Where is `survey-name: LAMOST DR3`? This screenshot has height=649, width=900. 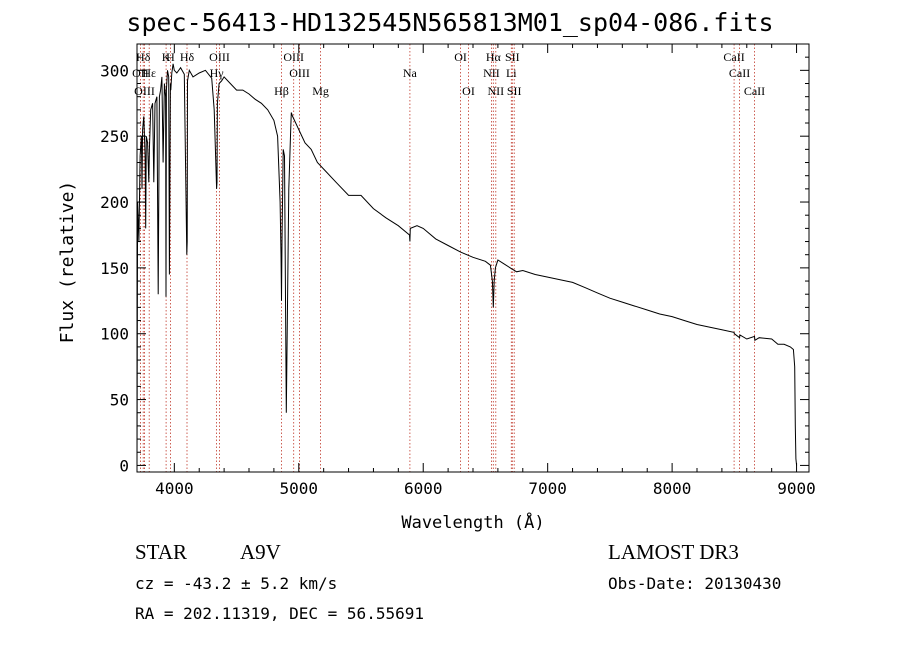 survey-name: LAMOST DR3 is located at coordinates (673, 552).